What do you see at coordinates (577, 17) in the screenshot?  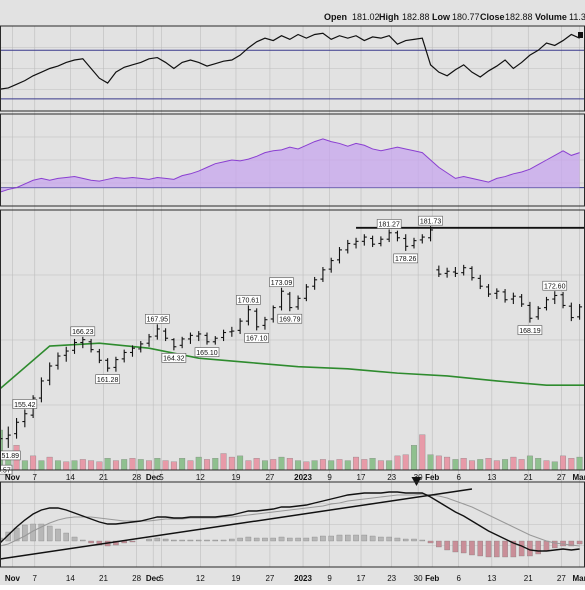 I see `volume-value: 11.3` at bounding box center [577, 17].